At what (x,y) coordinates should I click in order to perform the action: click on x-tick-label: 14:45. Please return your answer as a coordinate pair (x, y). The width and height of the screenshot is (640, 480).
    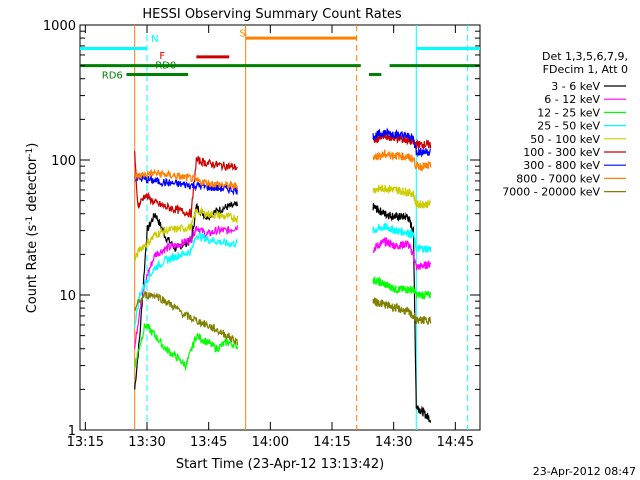
    Looking at the image, I should click on (455, 442).